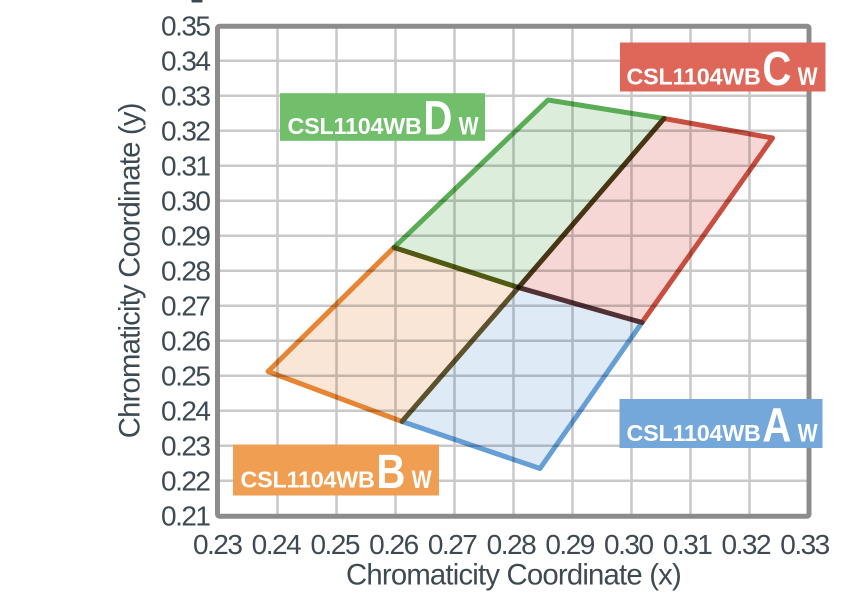  Describe the element at coordinates (185, 25) in the screenshot. I see `svg-text: 0.35` at that location.